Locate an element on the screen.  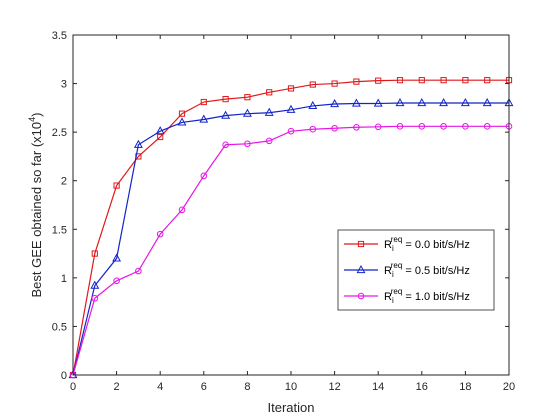
legend-label-text: = 0.5 bit/s/Hz is located at coordinates (436, 271).